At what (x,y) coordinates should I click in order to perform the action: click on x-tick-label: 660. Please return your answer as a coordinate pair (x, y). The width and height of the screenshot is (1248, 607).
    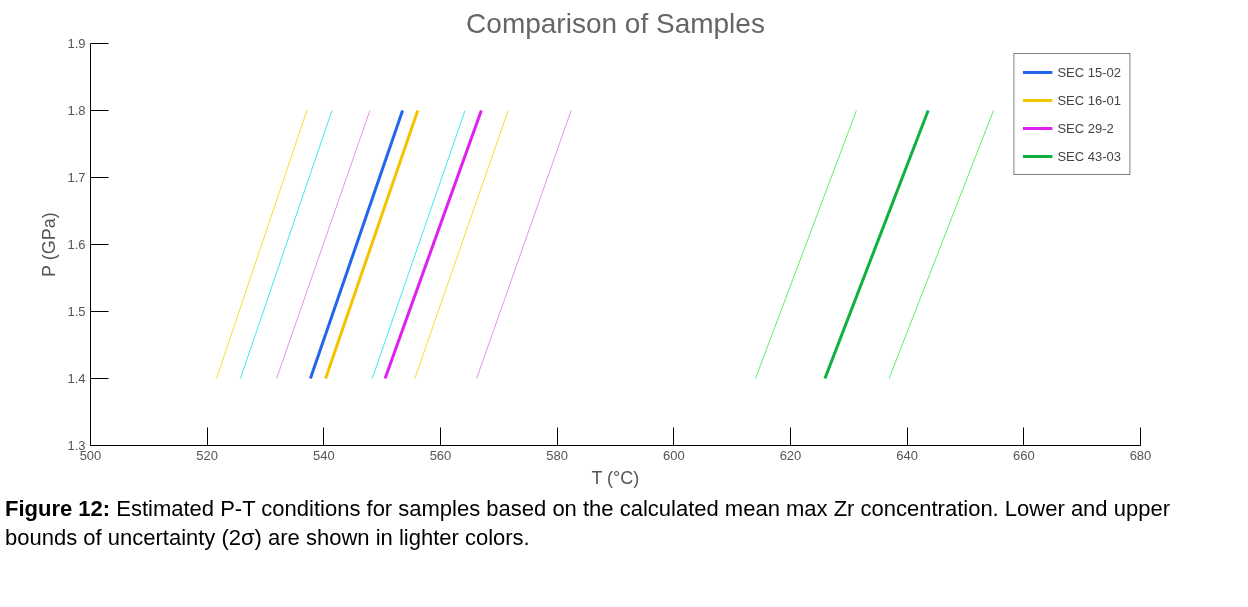
    Looking at the image, I should click on (1023, 455).